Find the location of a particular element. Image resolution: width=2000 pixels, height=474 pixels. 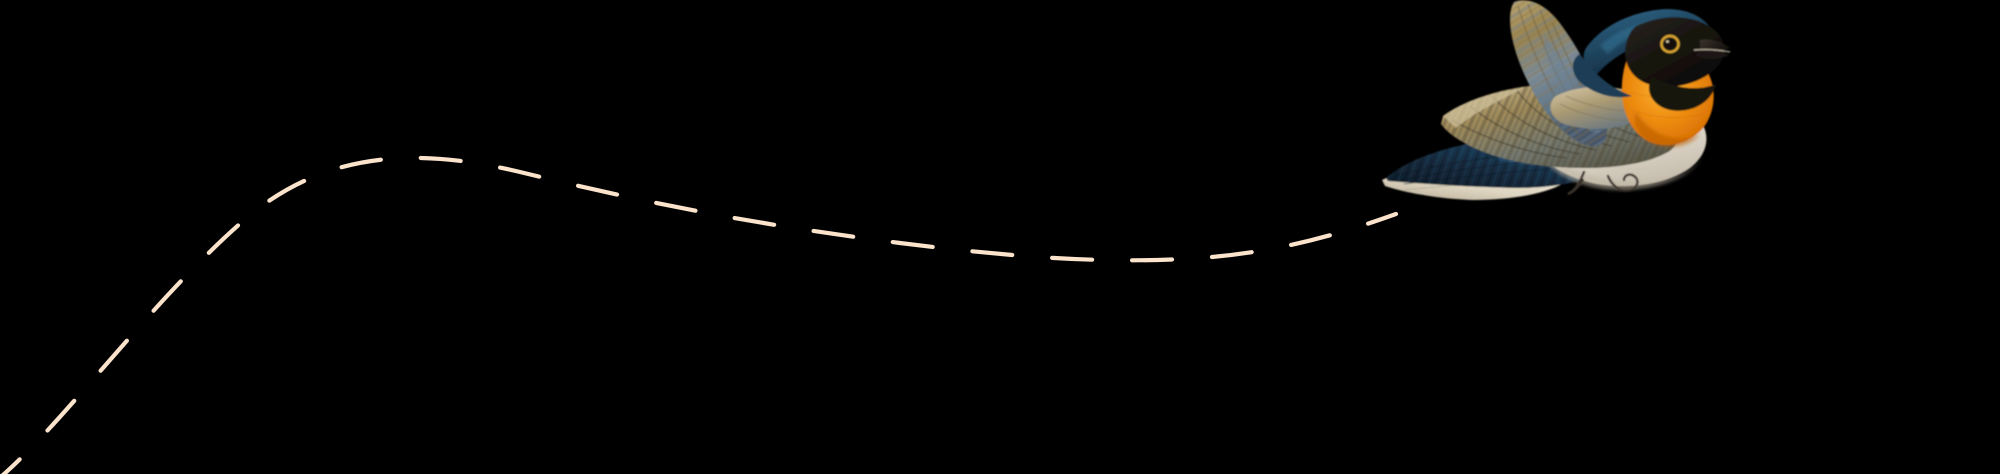

crown-sheen is located at coordinates (1633, 37).